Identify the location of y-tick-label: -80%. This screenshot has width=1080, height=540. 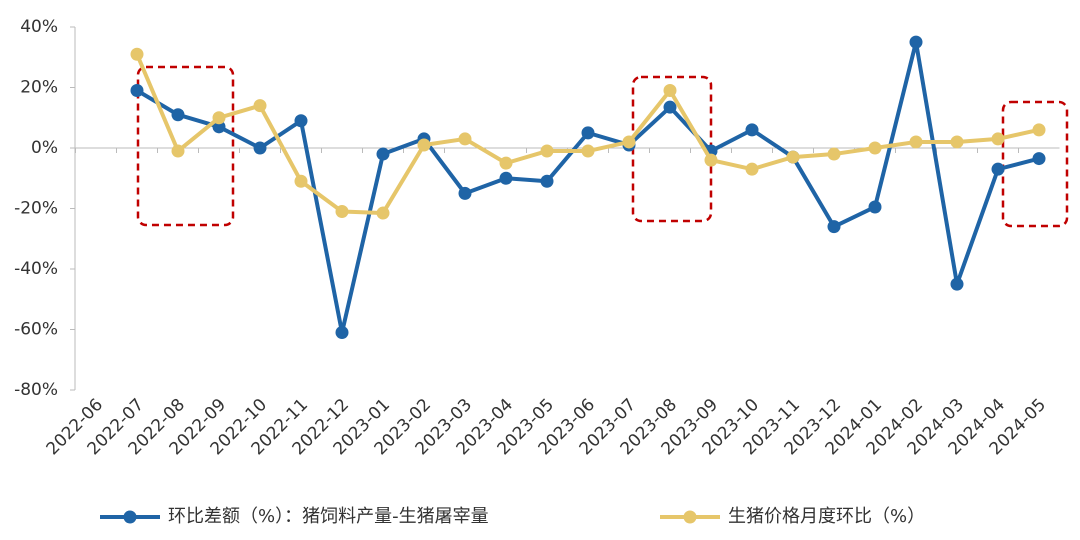
(36, 390).